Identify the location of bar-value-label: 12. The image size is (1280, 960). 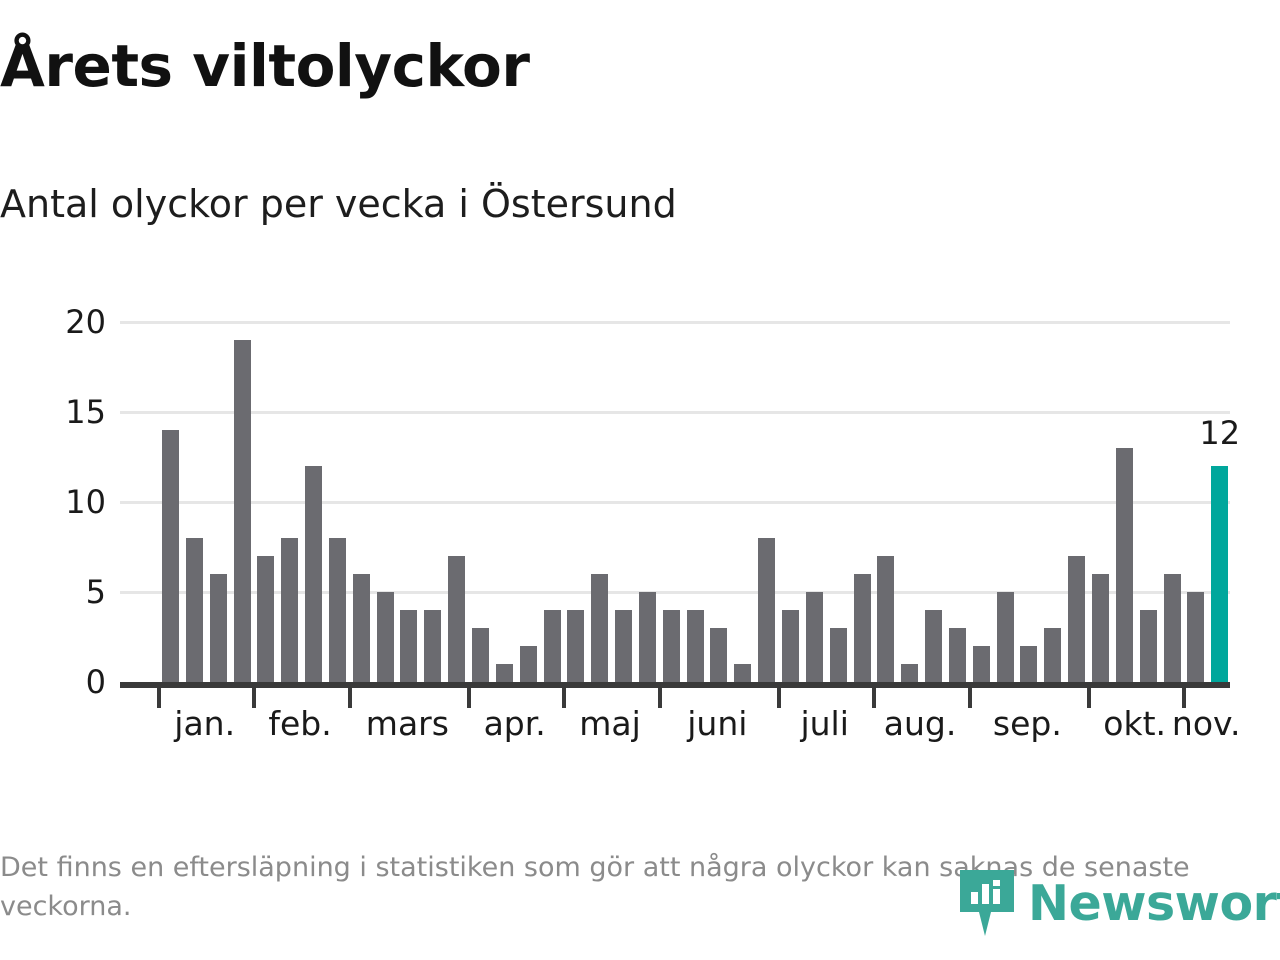
(1220, 433).